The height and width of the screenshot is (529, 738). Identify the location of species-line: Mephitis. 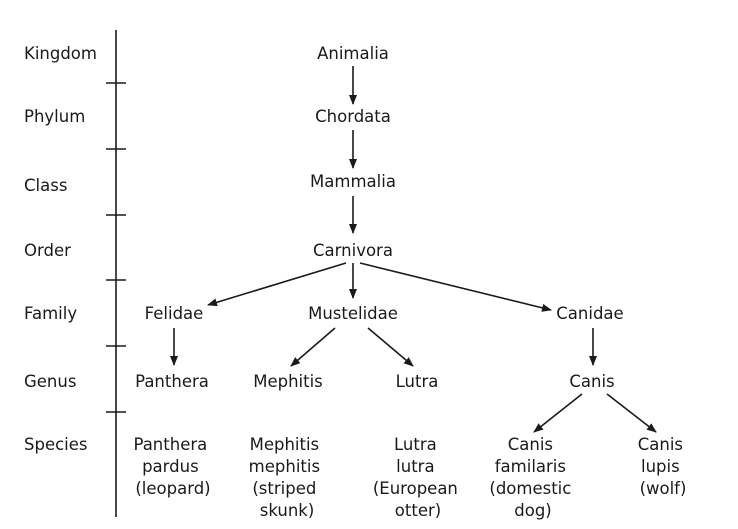
(285, 444).